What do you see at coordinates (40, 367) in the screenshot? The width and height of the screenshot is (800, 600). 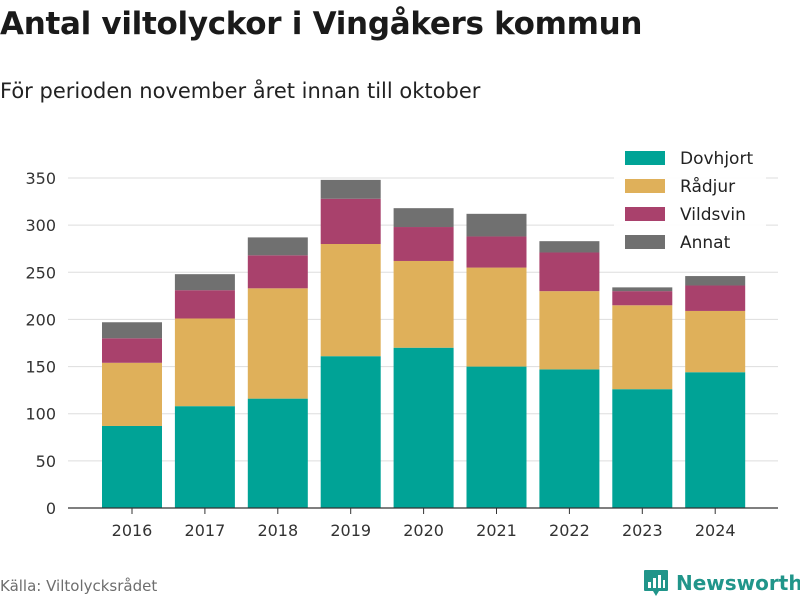 I see `y-tick-label: 150` at bounding box center [40, 367].